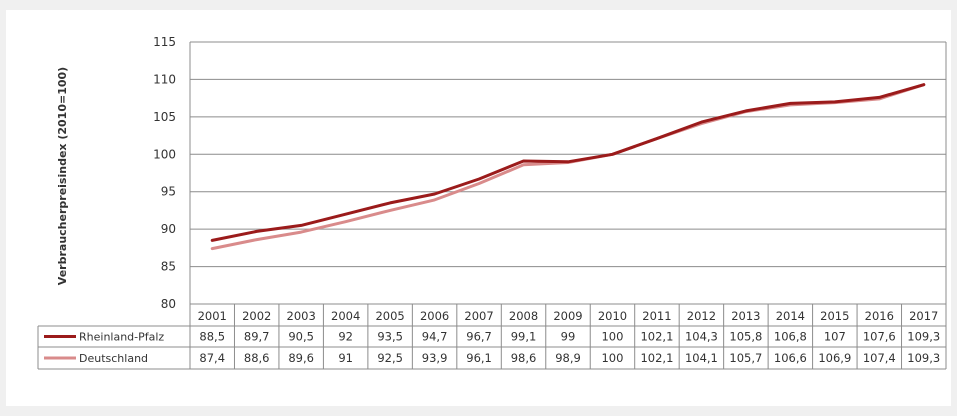  I want to click on y-tick-label: 95, so click(168, 192).